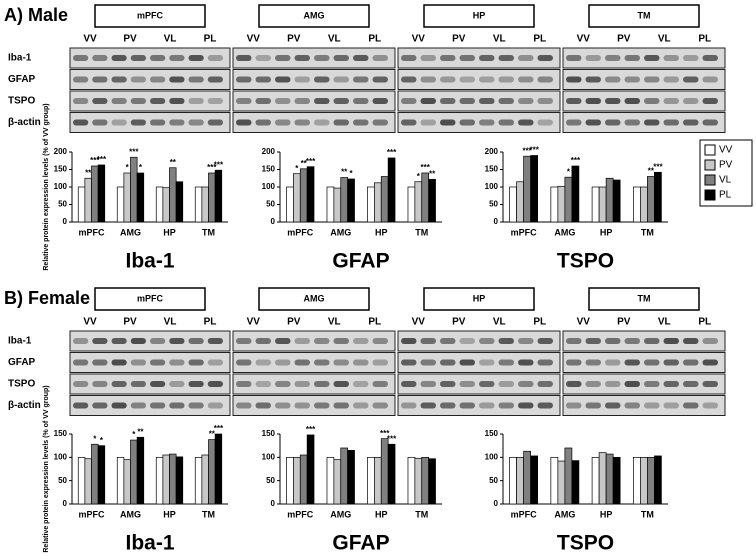 The image size is (756, 557). What do you see at coordinates (62, 204) in the screenshot?
I see `y-tick-label: 50` at bounding box center [62, 204].